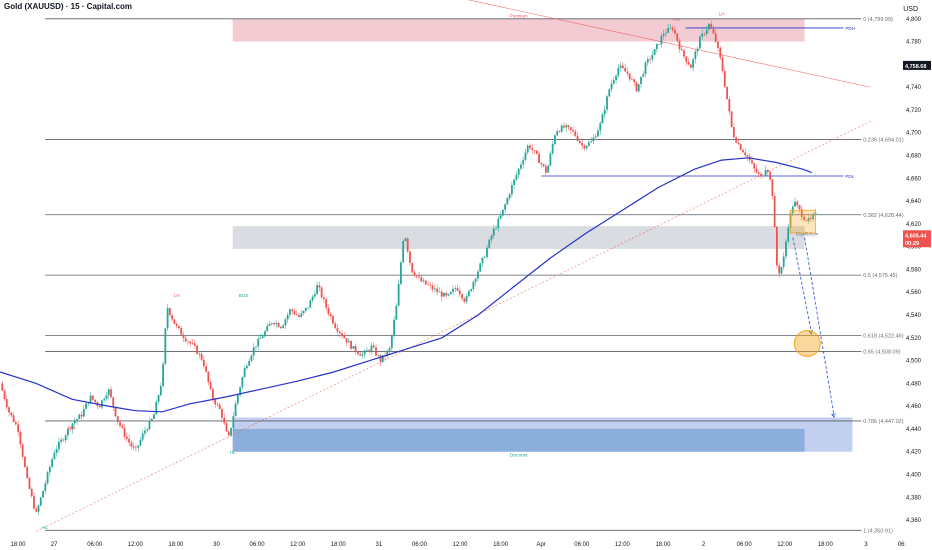 The image size is (932, 550). What do you see at coordinates (914, 339) in the screenshot?
I see `y-tick-label: 4,520` at bounding box center [914, 339].